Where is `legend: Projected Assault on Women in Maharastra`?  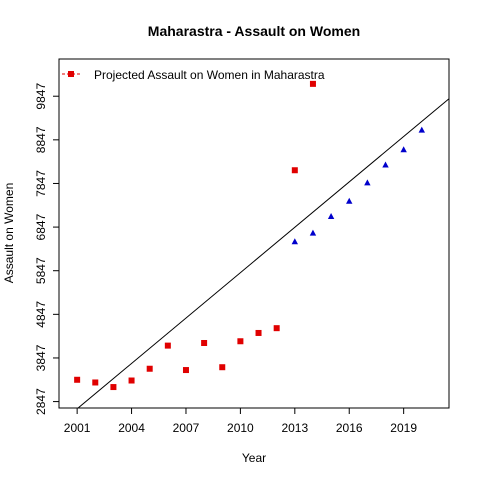
legend: Projected Assault on Women in Maharastra is located at coordinates (193, 75).